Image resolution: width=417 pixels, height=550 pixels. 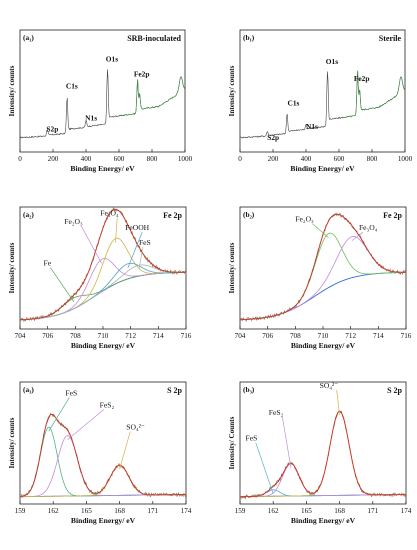 What do you see at coordinates (322, 104) in the screenshot?
I see `spectrum-line` at bounding box center [322, 104].